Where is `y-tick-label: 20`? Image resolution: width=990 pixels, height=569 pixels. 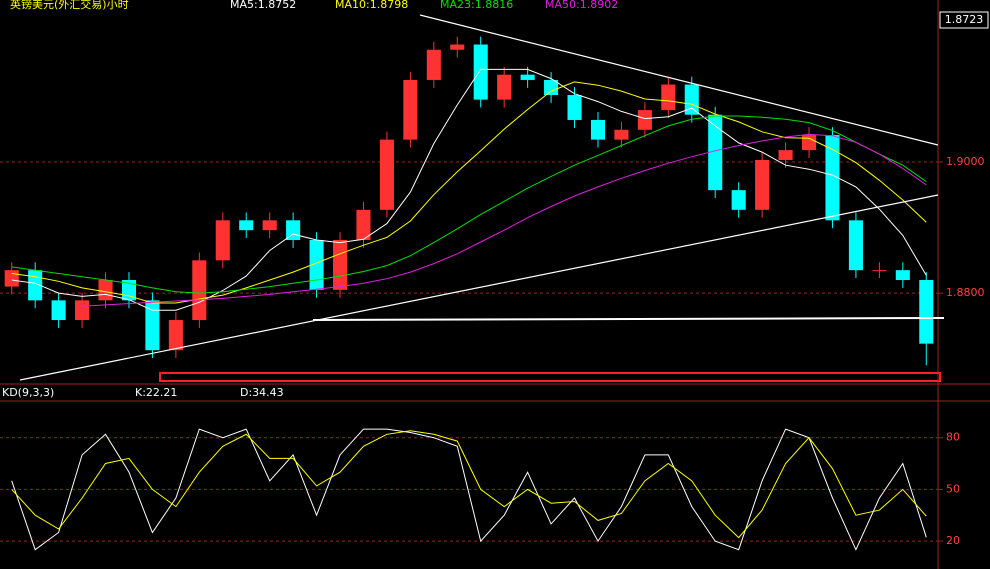
y-tick-label: 20 is located at coordinates (953, 540).